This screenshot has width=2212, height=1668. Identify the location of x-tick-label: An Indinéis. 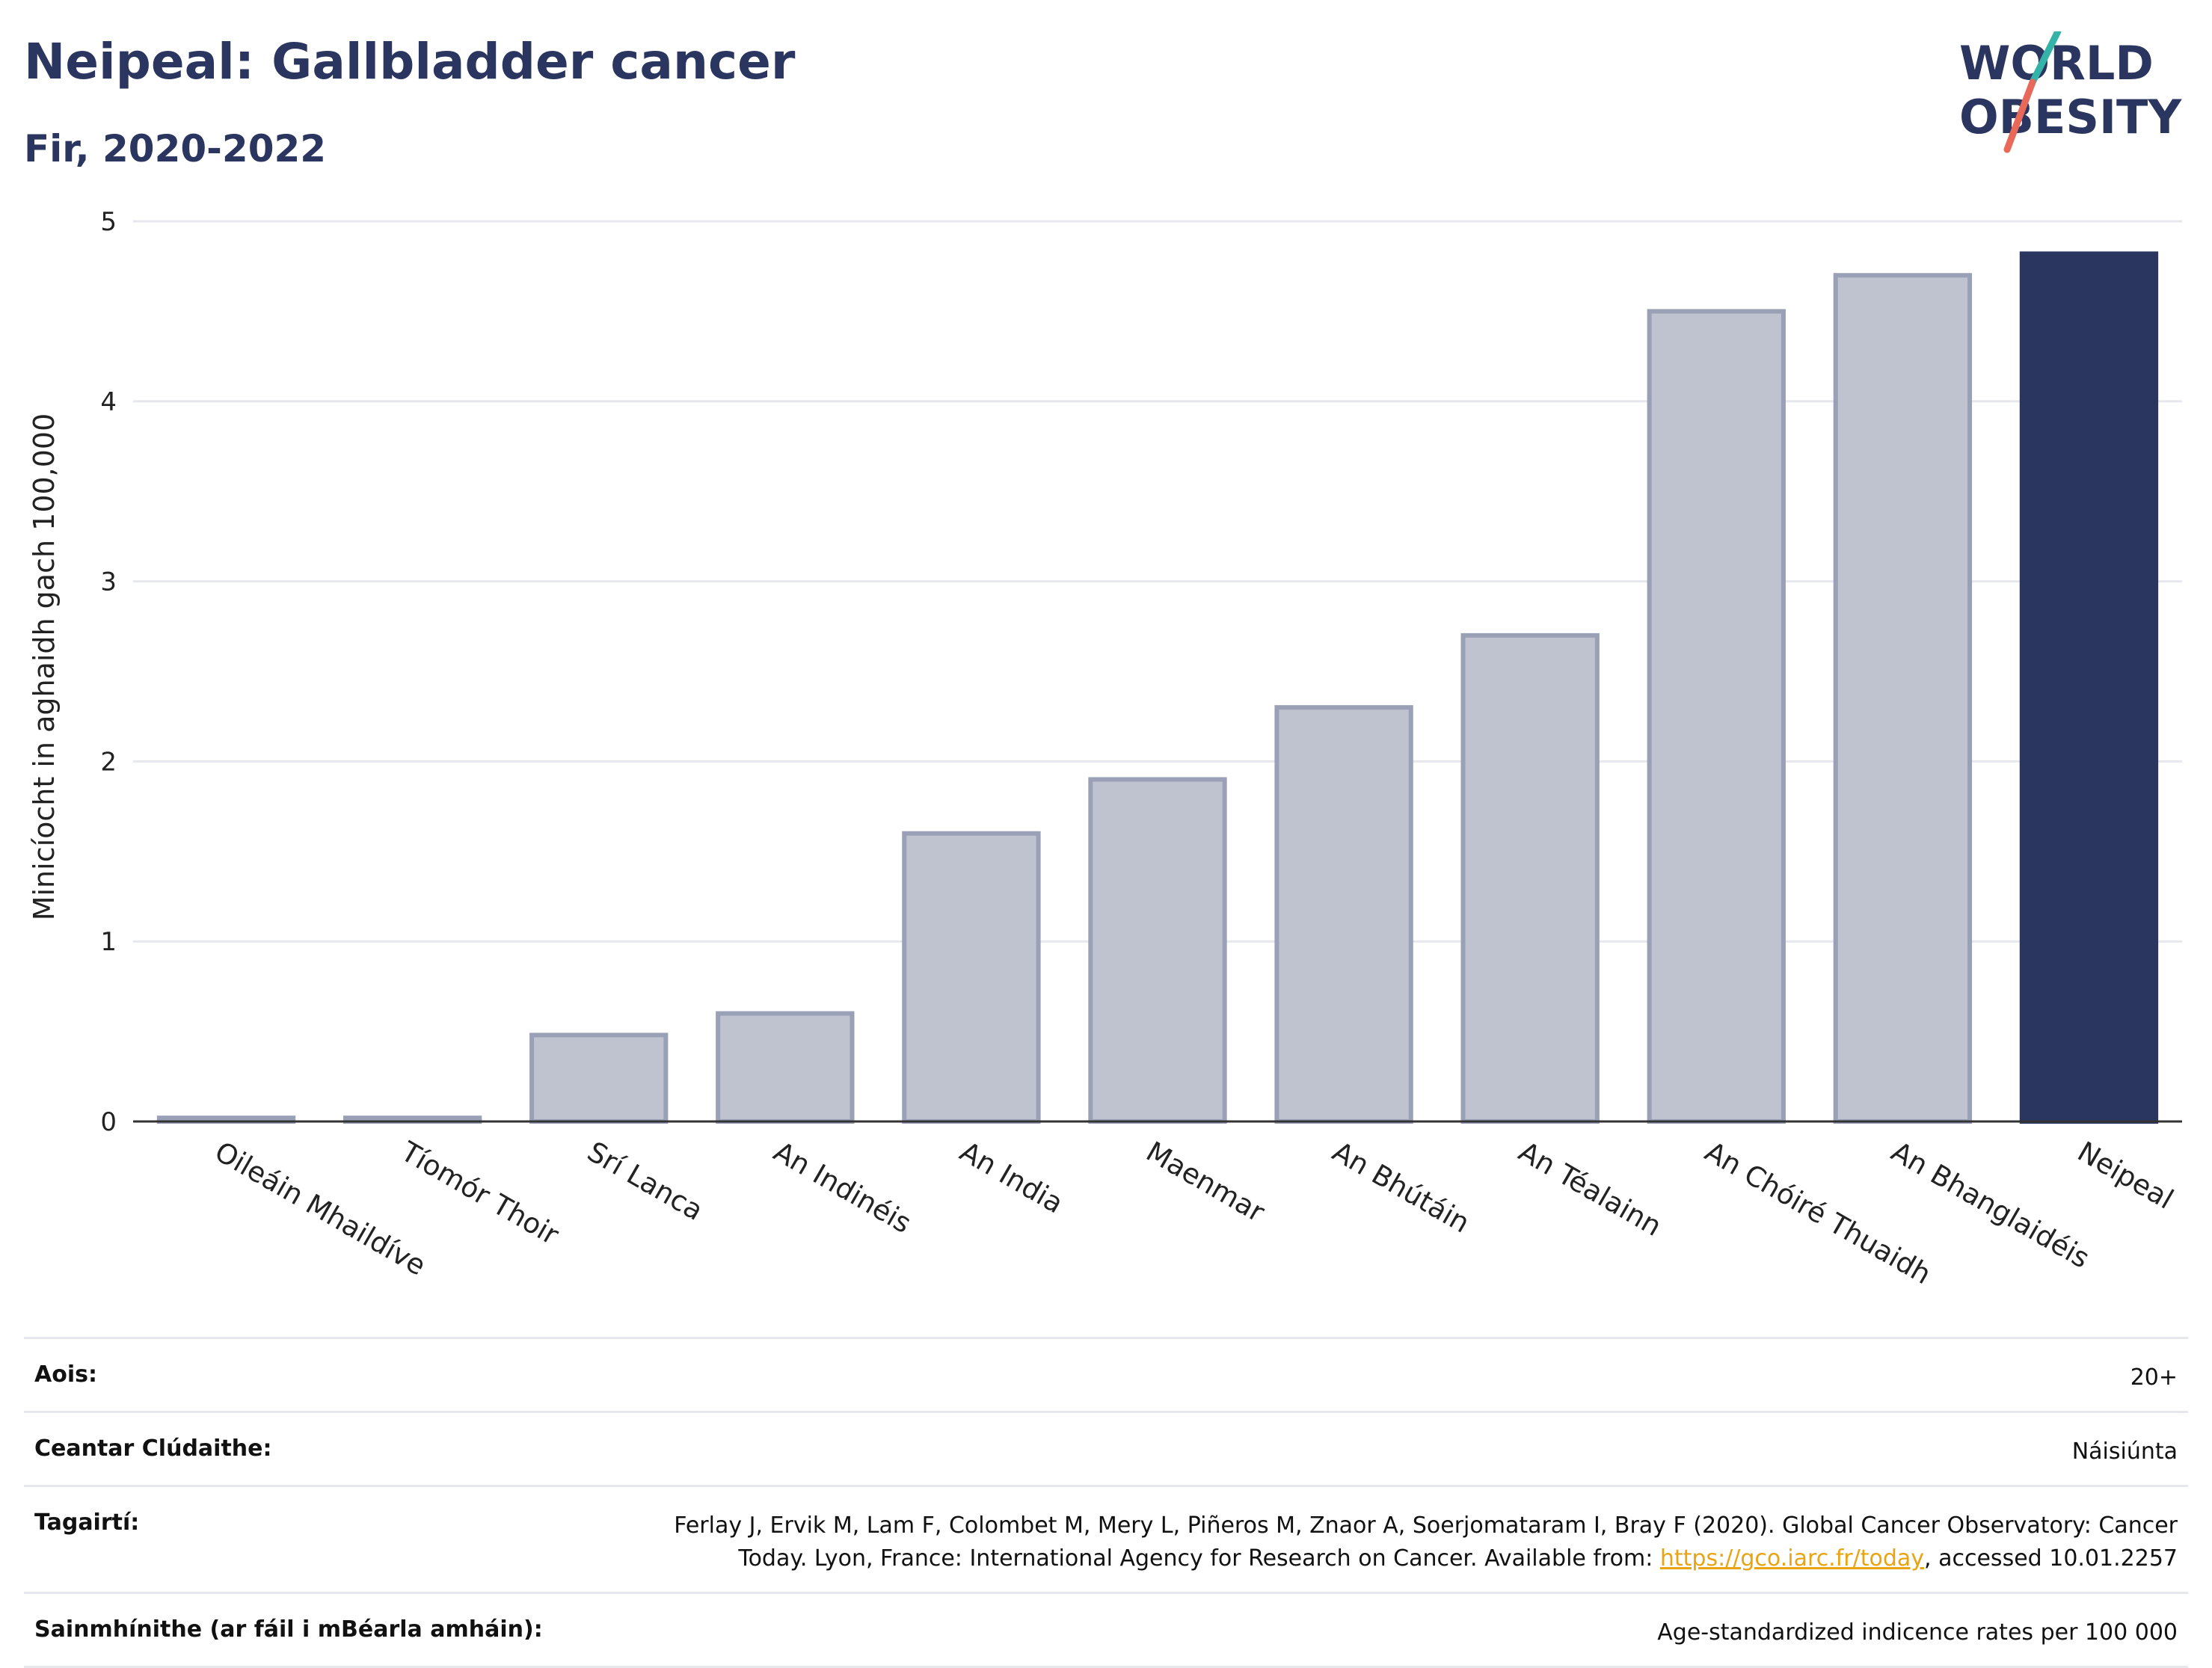
(842, 1188).